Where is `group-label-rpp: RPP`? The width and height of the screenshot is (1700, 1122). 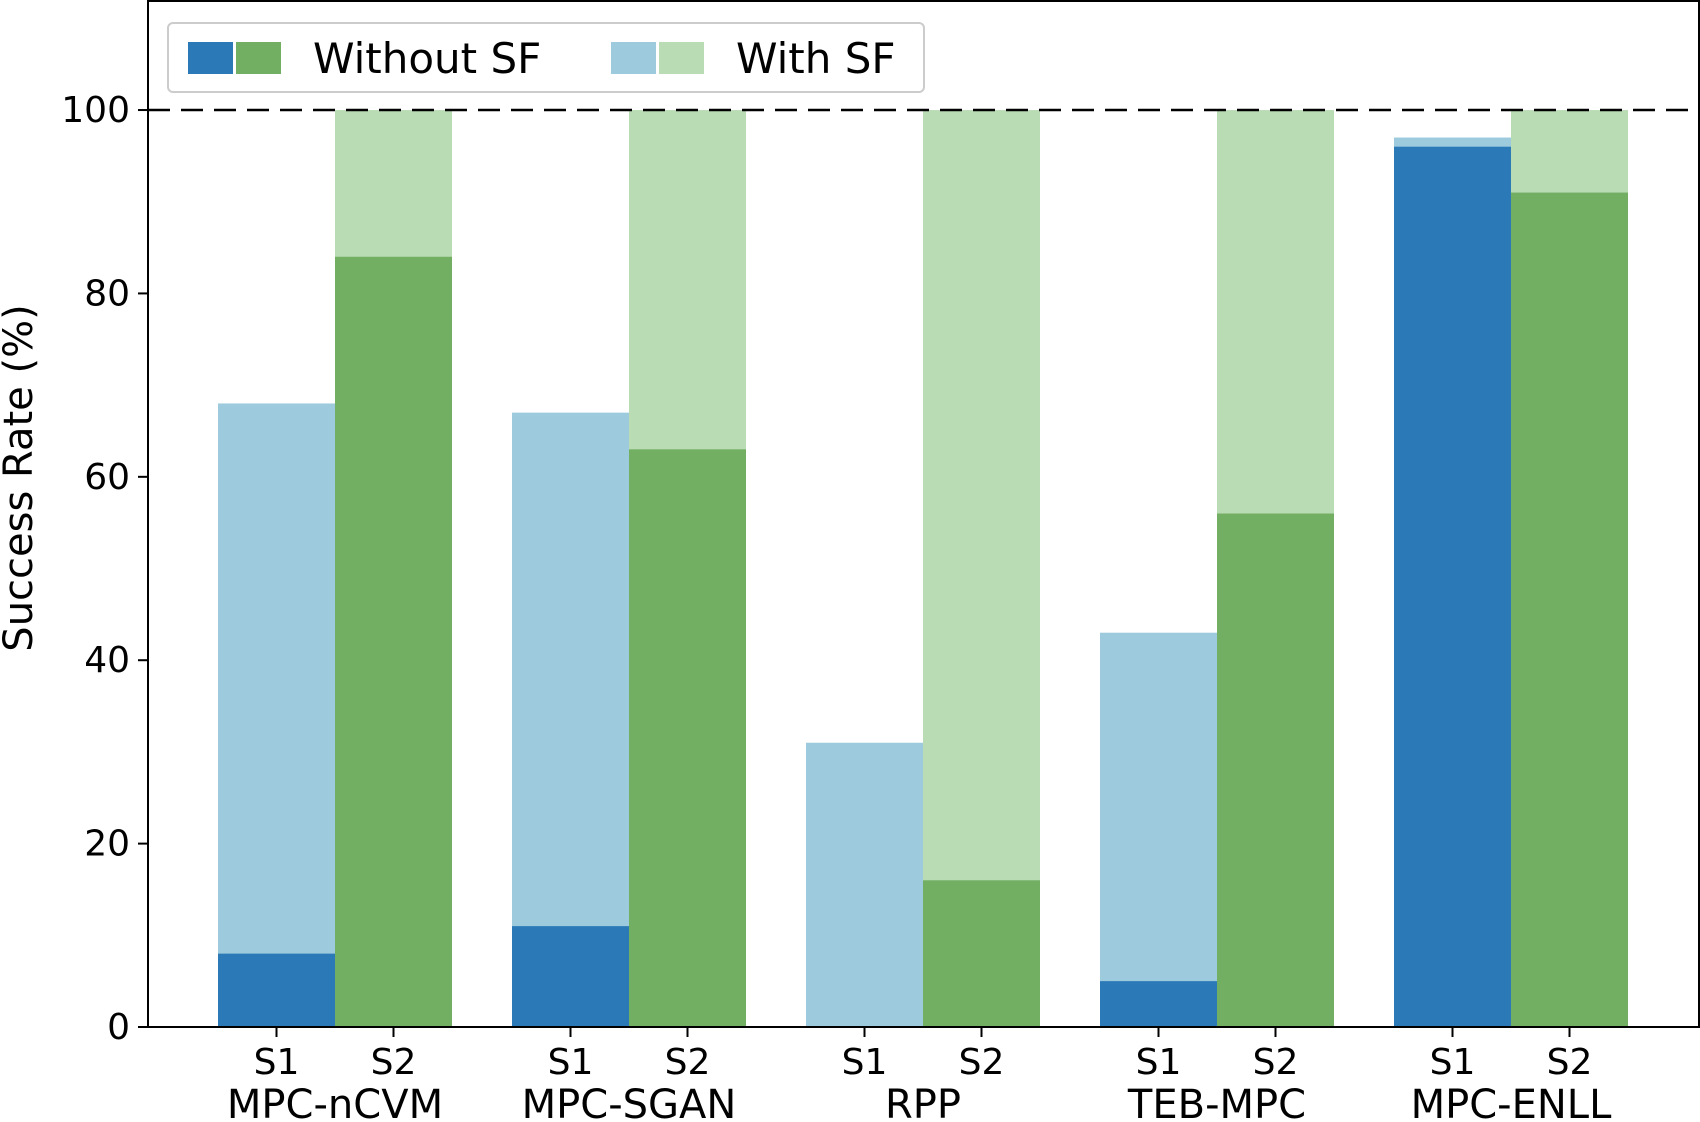
group-label-rpp: RPP is located at coordinates (923, 1102).